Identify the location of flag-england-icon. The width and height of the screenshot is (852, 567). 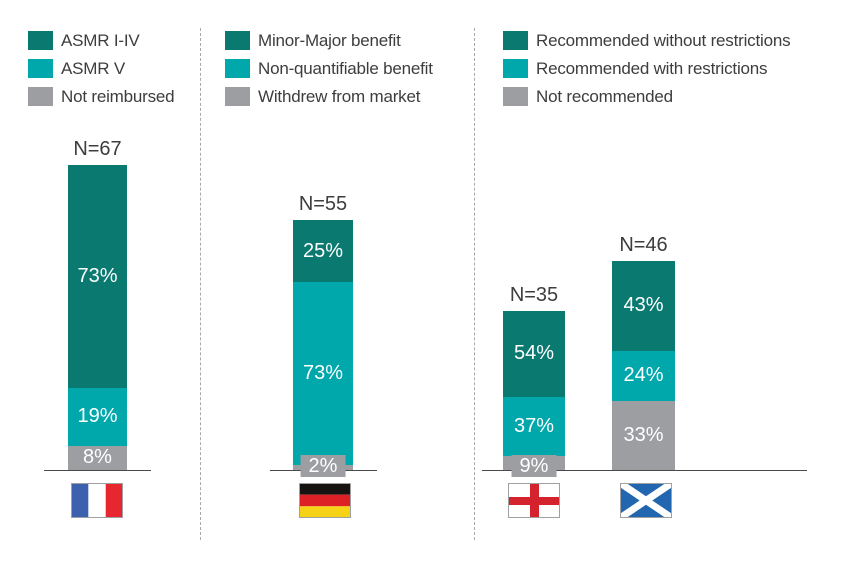
(534, 500).